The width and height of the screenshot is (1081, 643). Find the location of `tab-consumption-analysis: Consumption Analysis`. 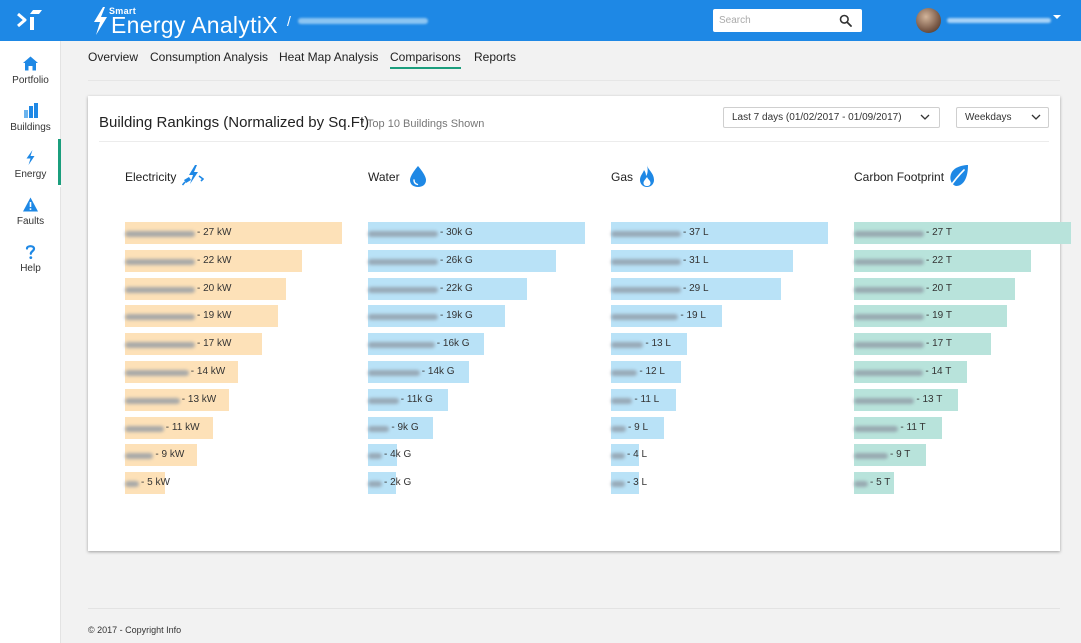

tab-consumption-analysis: Consumption Analysis is located at coordinates (209, 57).